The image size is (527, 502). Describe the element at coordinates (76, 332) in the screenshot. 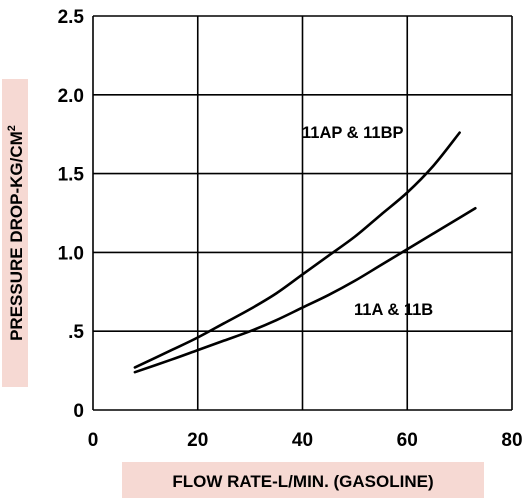

I see `y-tick-label-1: .5` at that location.